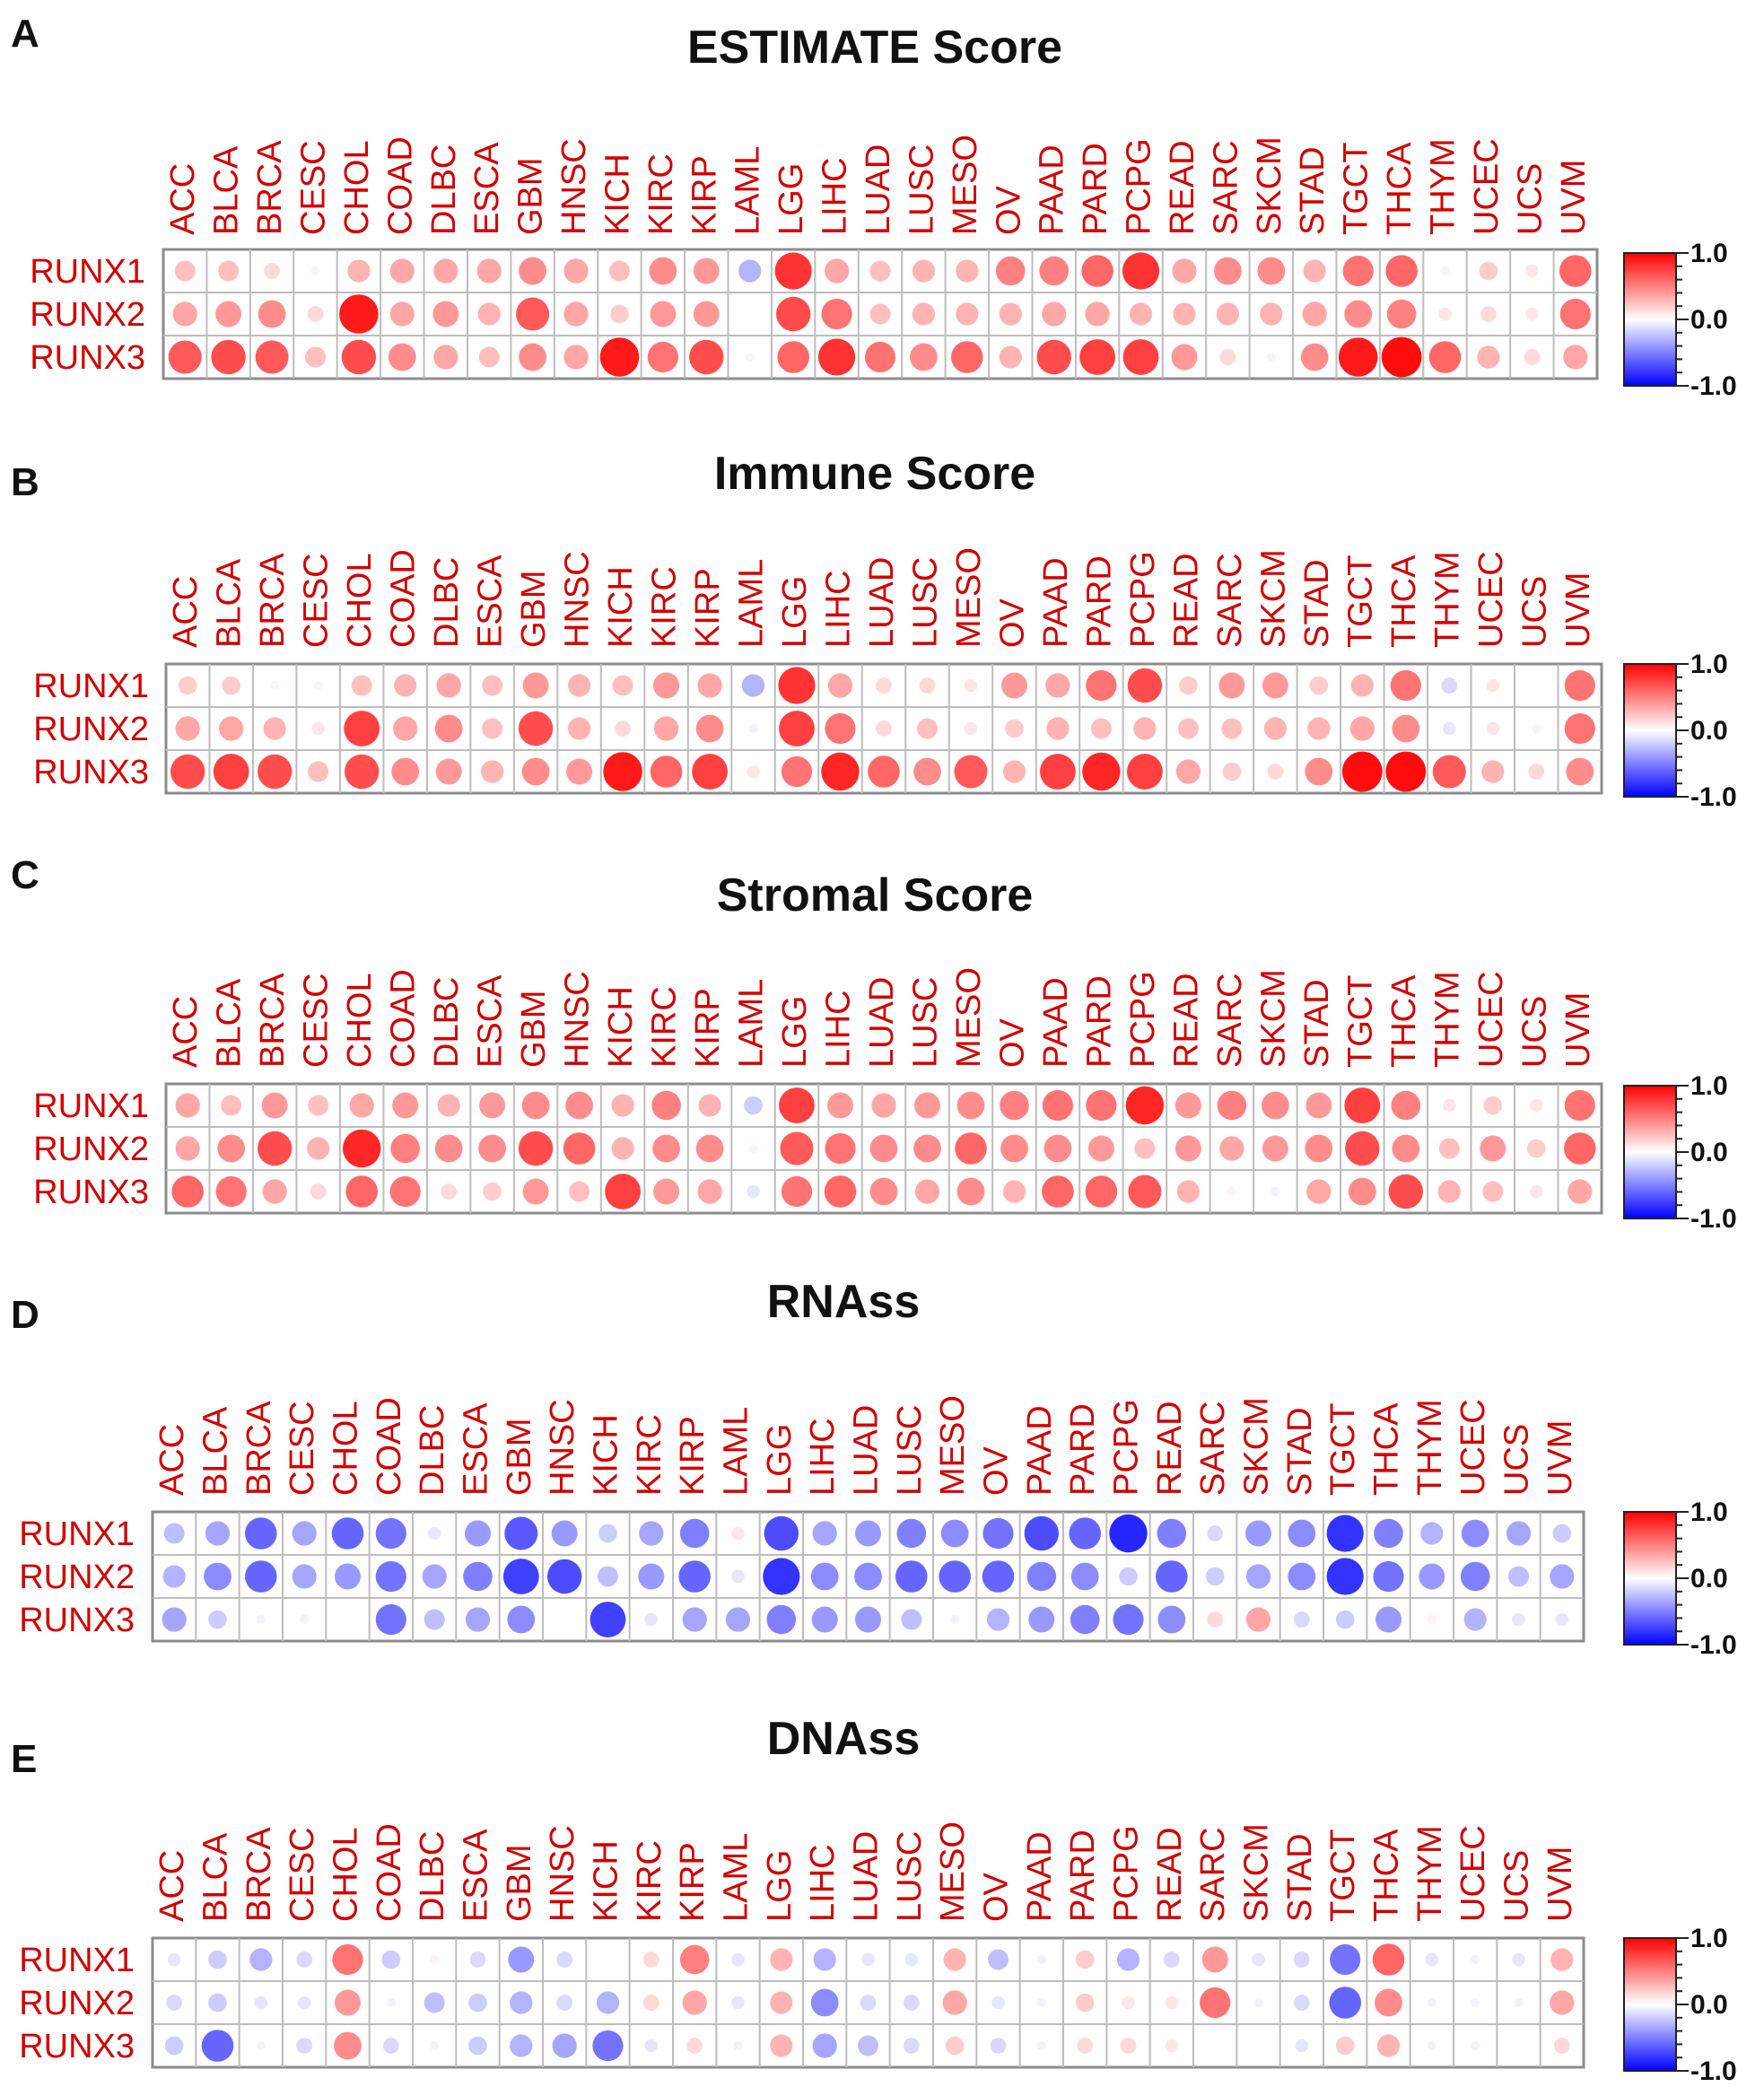 The height and width of the screenshot is (2087, 1764). I want to click on column-label: OV, so click(1013, 623).